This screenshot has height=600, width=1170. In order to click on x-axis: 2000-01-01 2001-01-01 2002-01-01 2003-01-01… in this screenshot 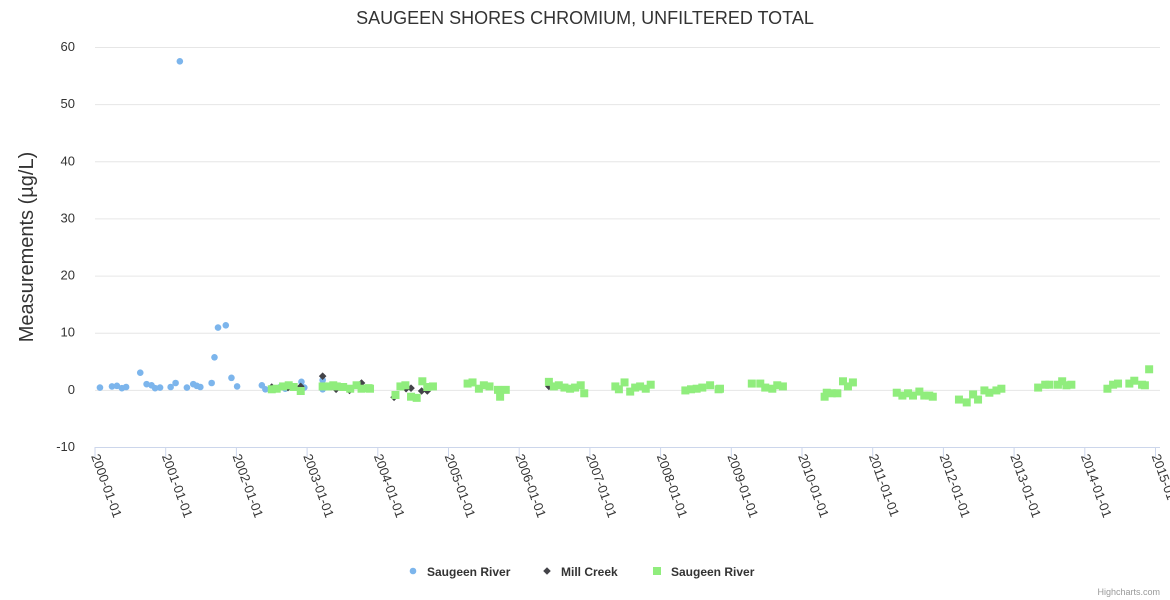, I will do `click(629, 483)`.